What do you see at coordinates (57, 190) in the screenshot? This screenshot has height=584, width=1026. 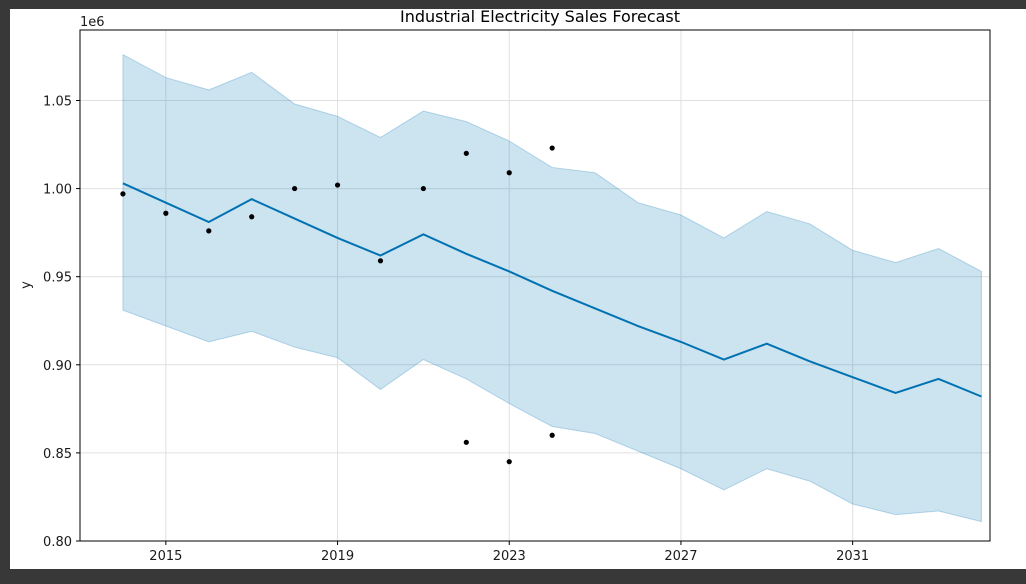 I see `y-tick-label: 1.00` at bounding box center [57, 190].